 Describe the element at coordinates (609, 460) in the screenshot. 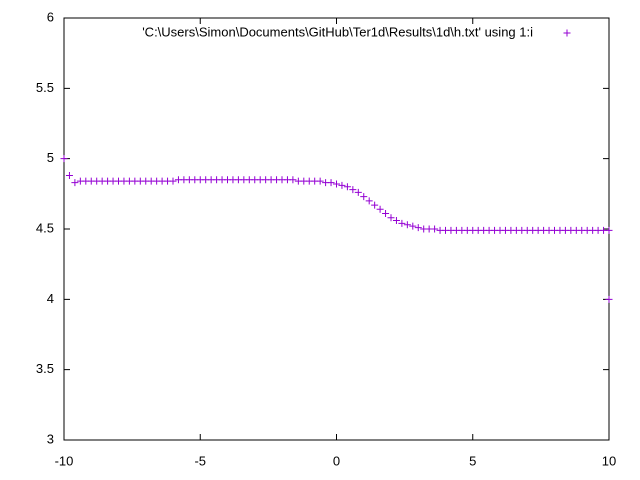

I see `x-tick-label: 10` at that location.